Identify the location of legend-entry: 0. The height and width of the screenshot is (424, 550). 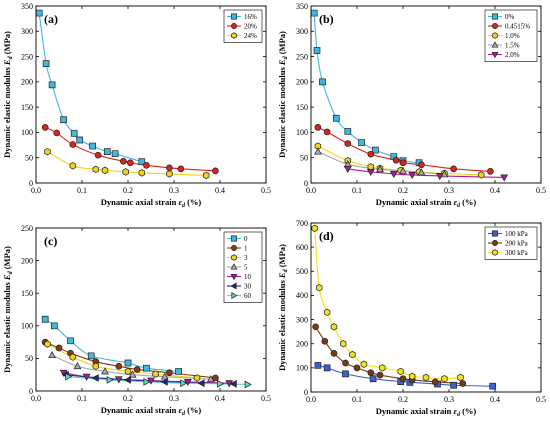
(246, 239).